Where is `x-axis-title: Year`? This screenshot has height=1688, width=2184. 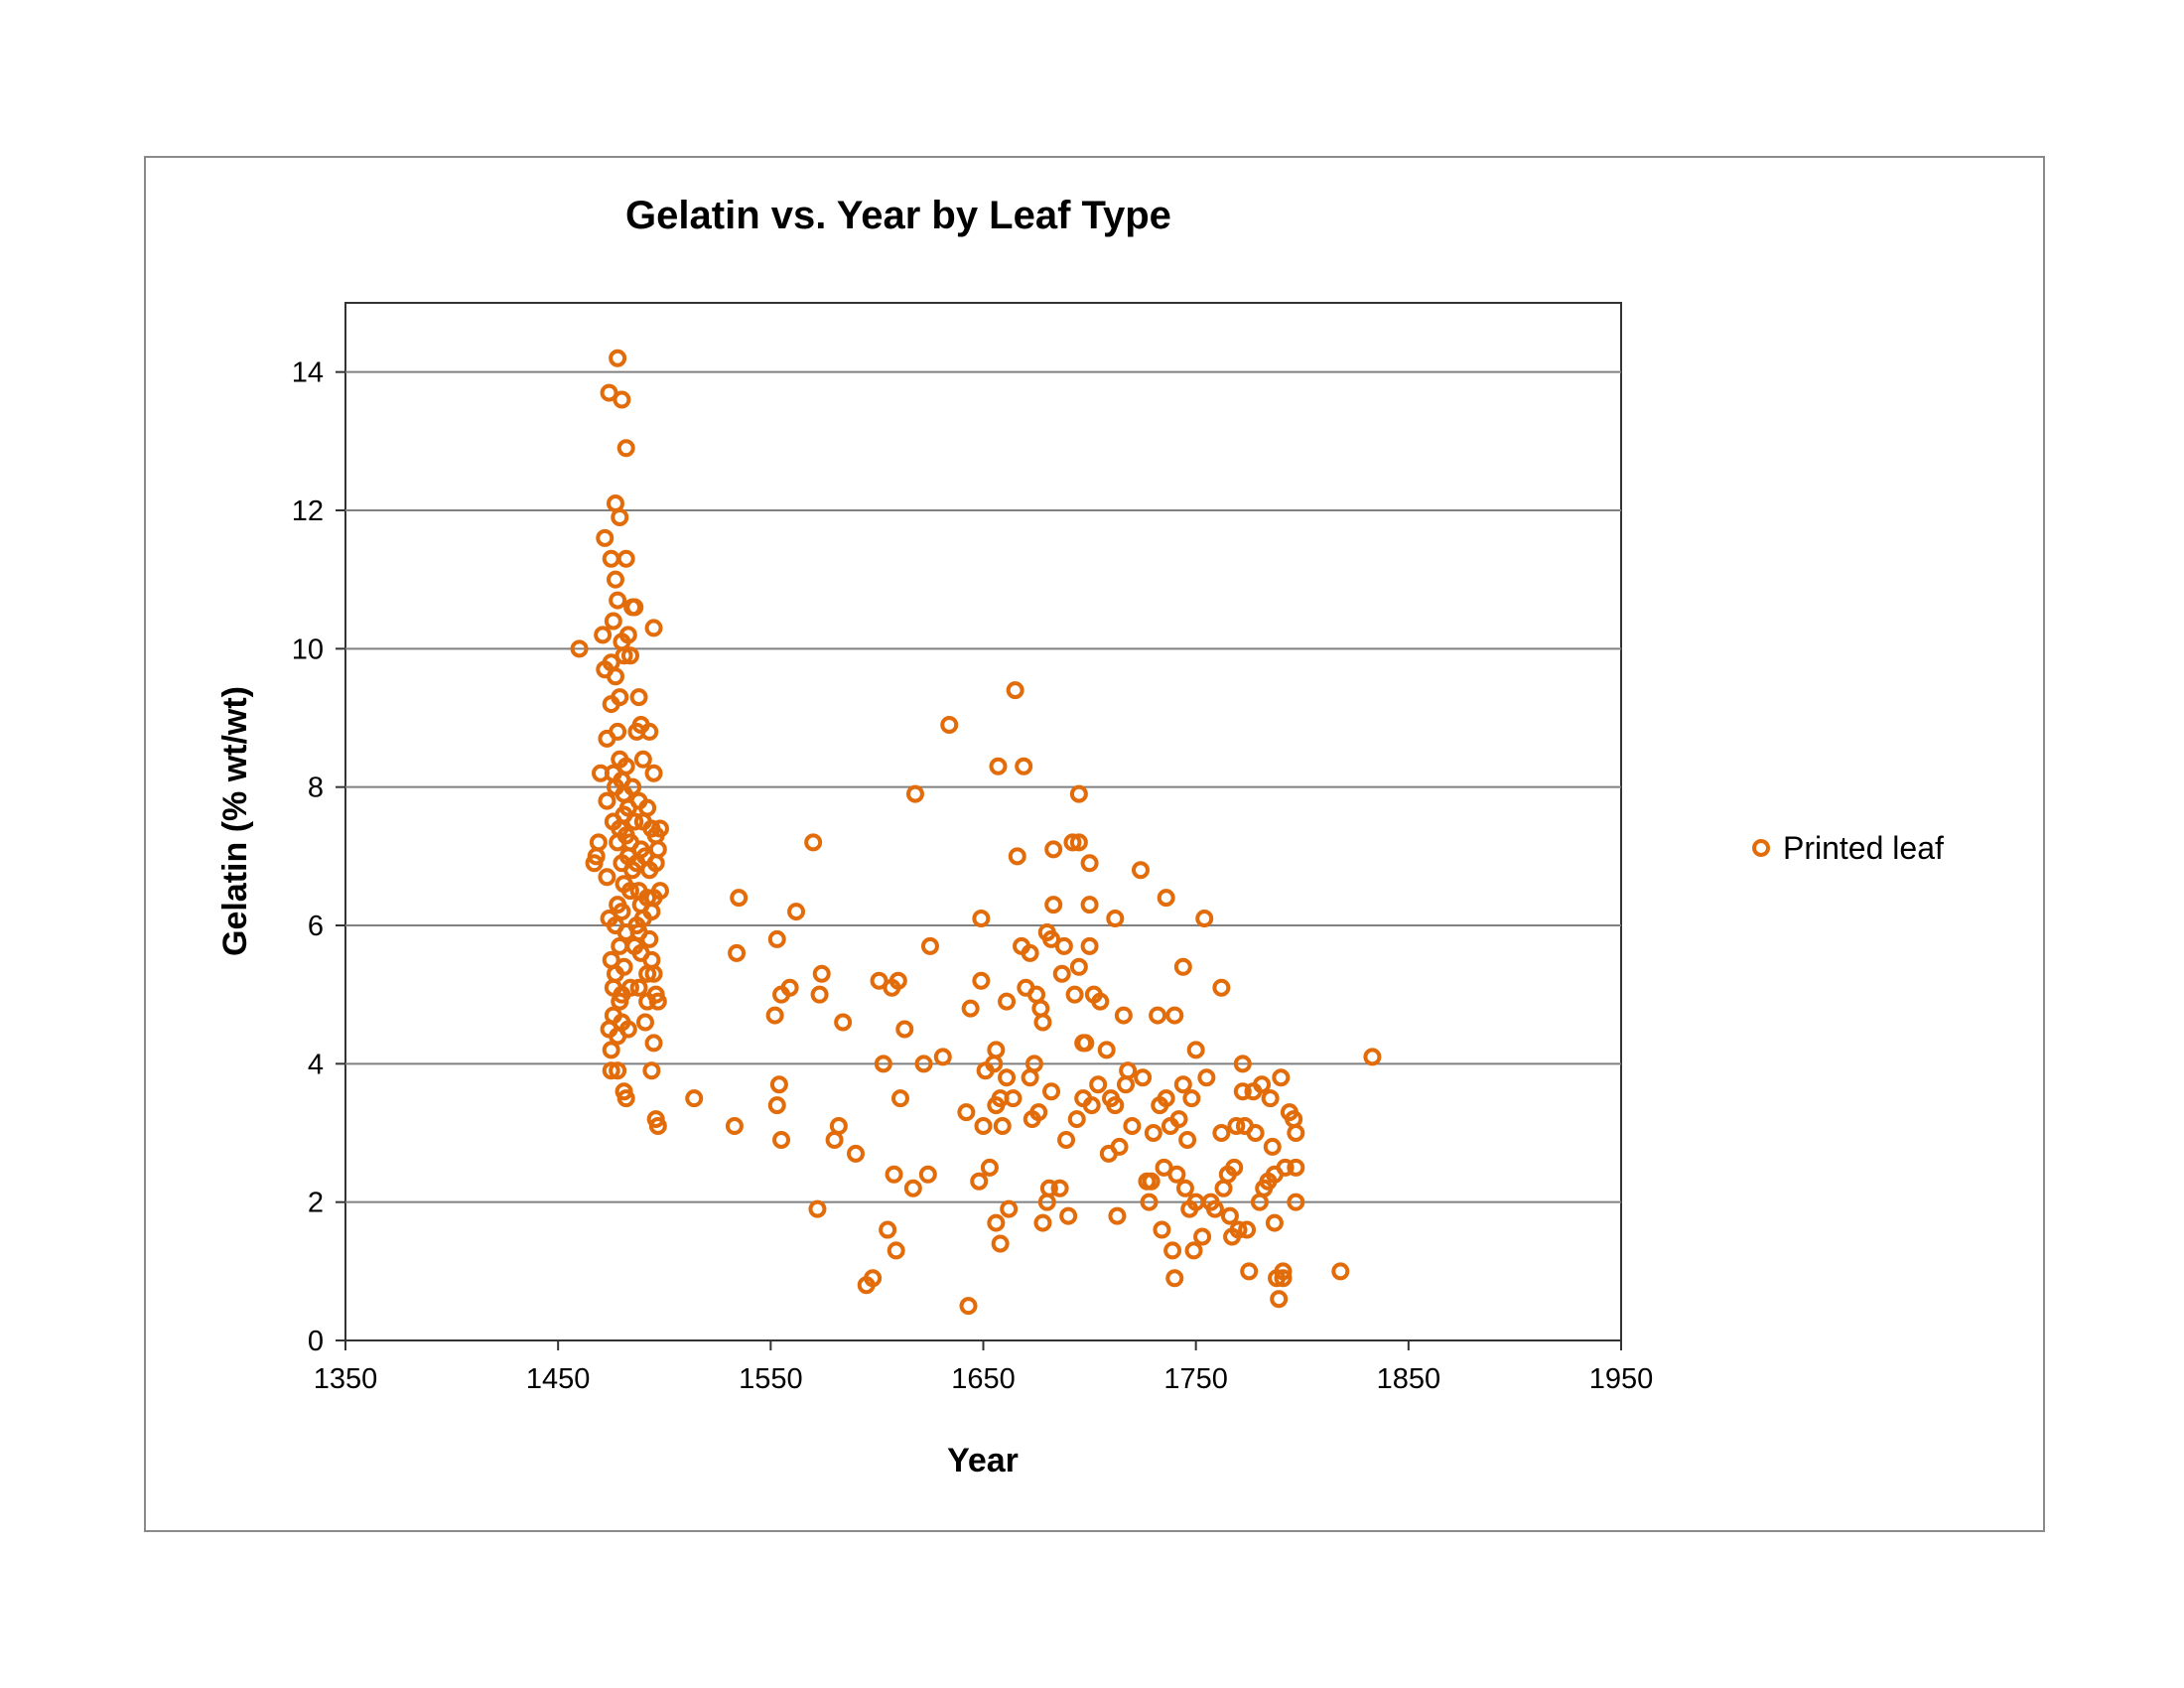
x-axis-title: Year is located at coordinates (983, 1460).